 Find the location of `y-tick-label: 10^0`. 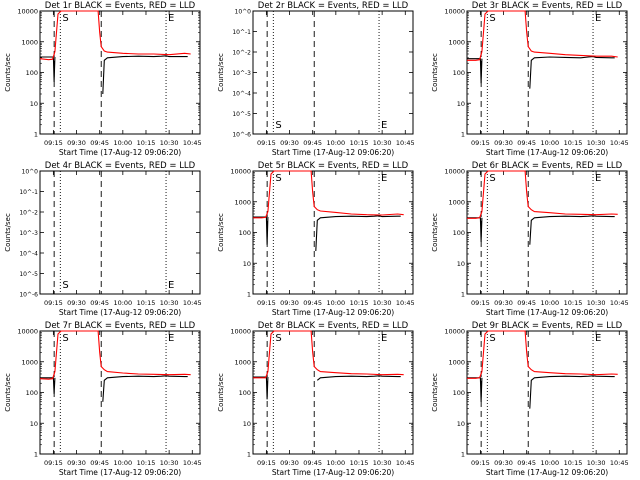

y-tick-label: 10^0 is located at coordinates (243, 12).